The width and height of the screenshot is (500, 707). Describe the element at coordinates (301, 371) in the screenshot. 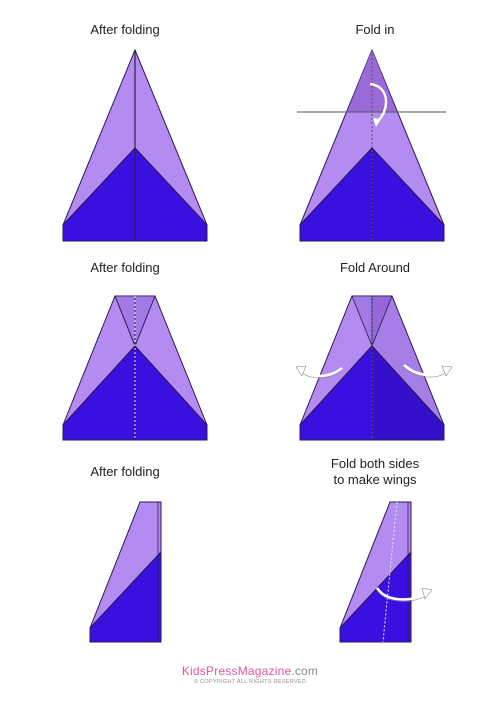

I see `fold-around-left-arrow-head` at that location.